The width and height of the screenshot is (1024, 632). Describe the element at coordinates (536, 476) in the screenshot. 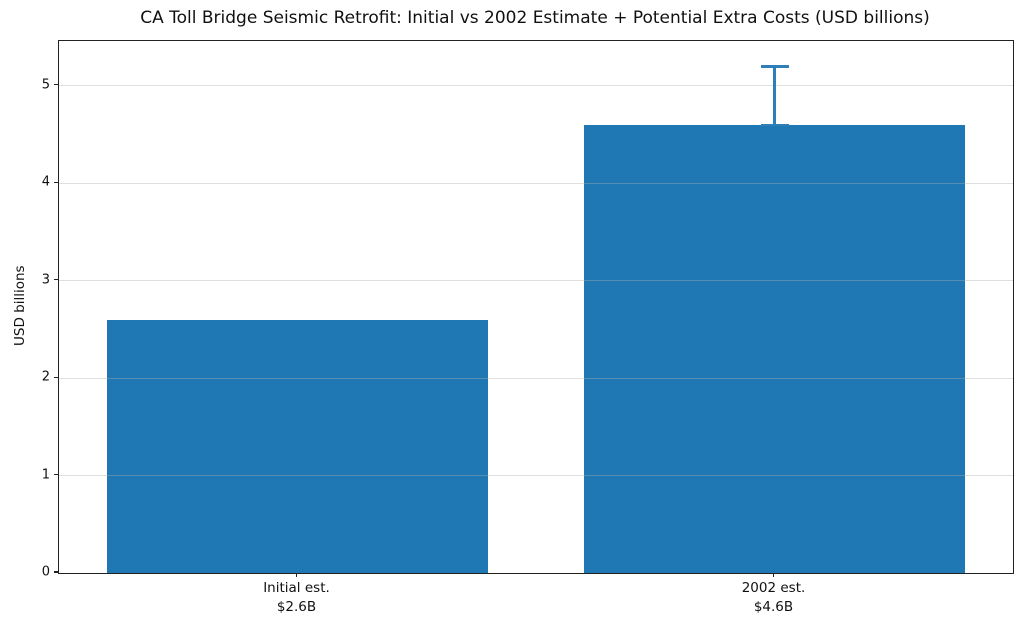

I see `gridline-y1` at that location.